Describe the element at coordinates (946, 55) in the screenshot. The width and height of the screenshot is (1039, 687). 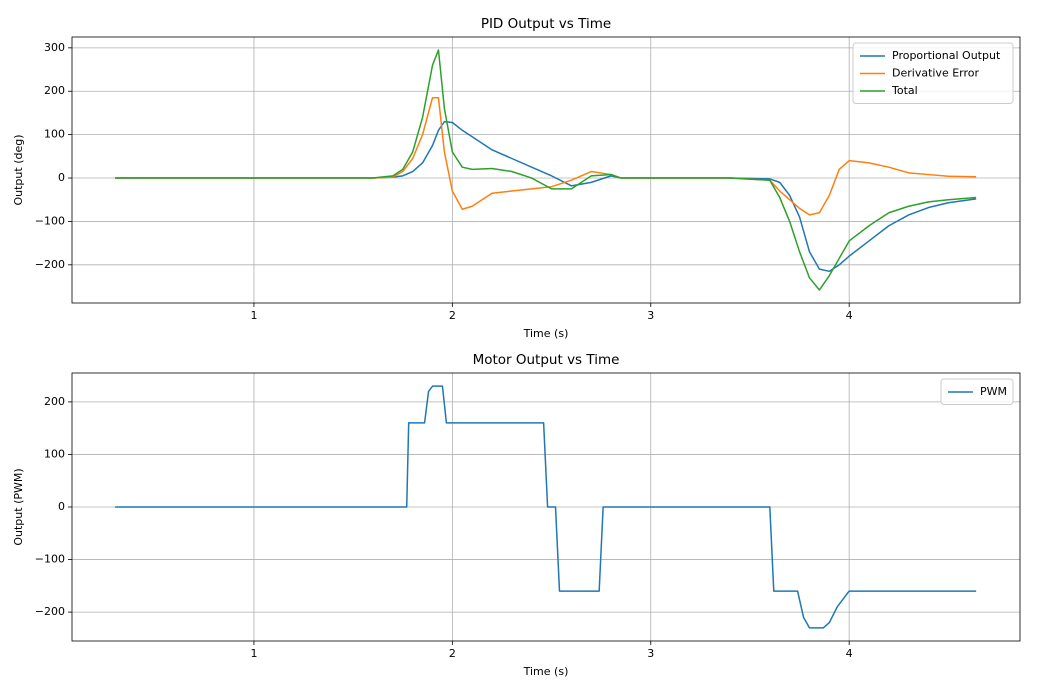
I see `legend-label: Proportional Output` at that location.